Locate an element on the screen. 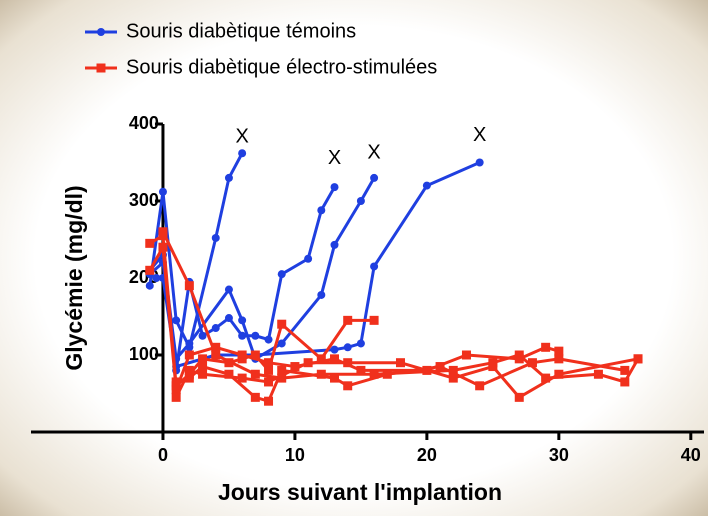  x-tick-label: 0 is located at coordinates (163, 455).